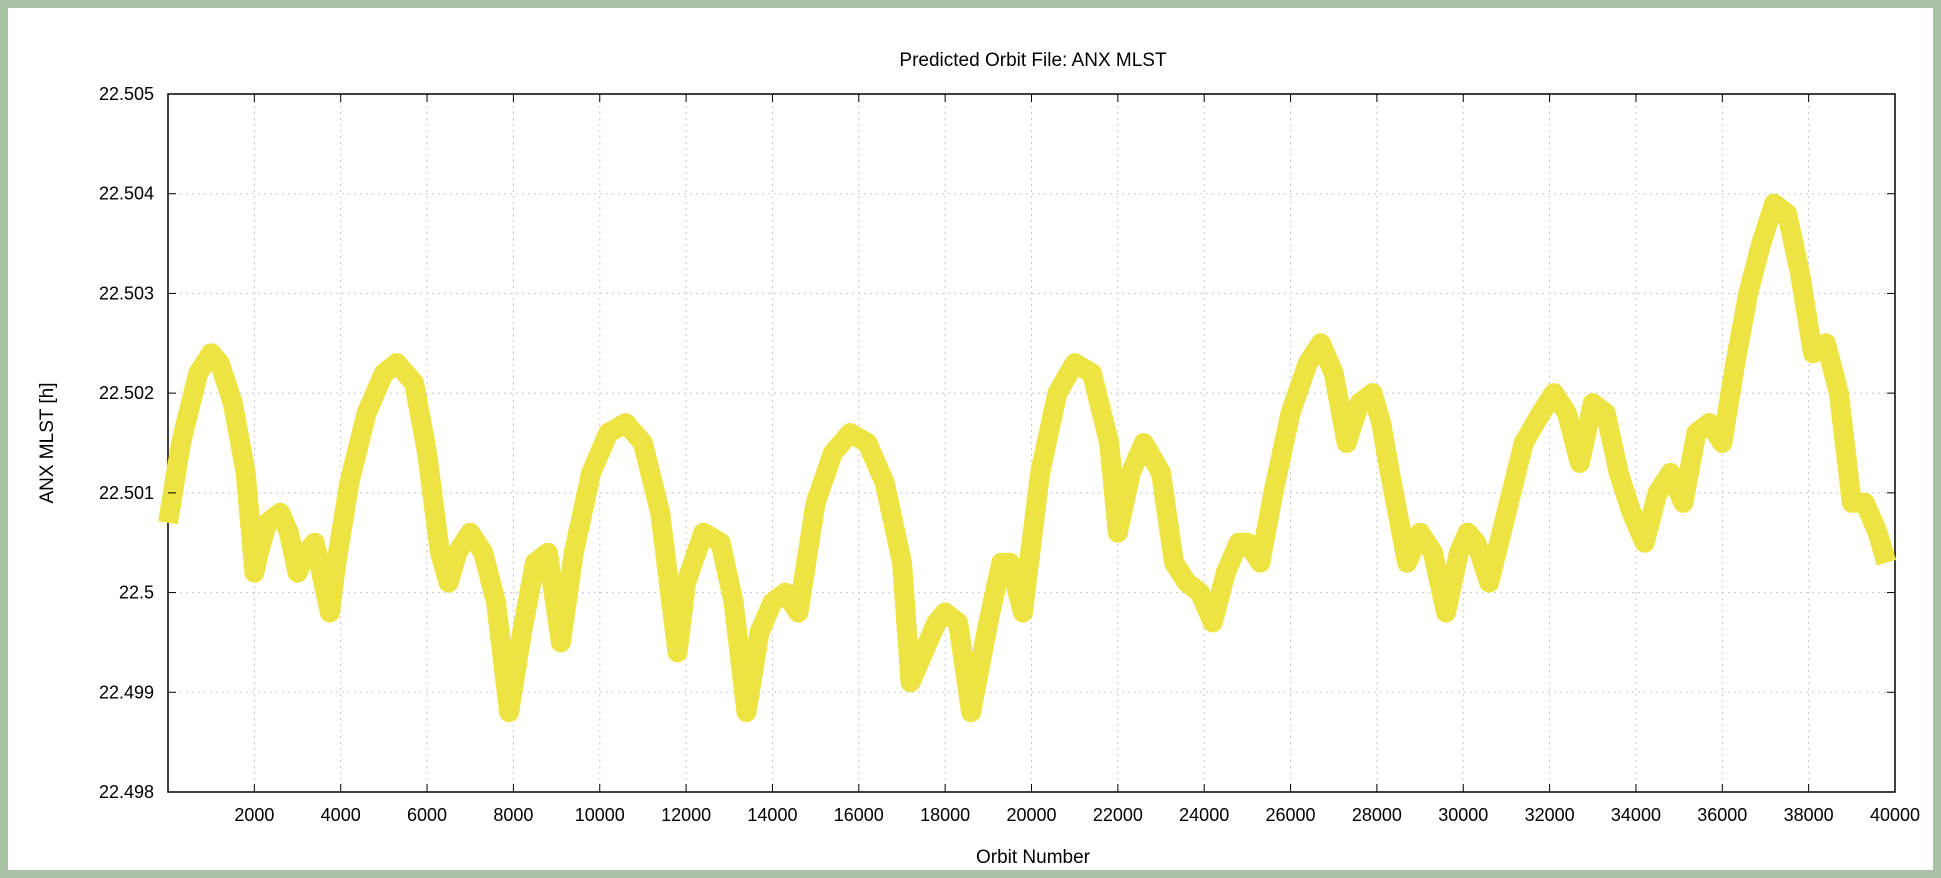  What do you see at coordinates (126, 692) in the screenshot?
I see `y-tick-label: 22.499` at bounding box center [126, 692].